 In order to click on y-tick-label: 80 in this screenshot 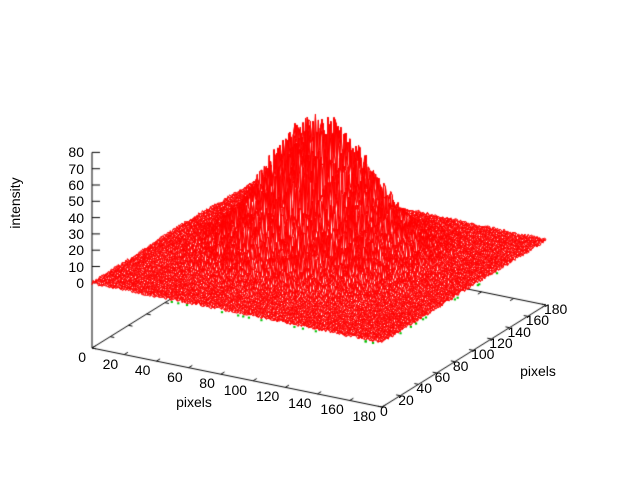, I will do `click(460, 365)`.